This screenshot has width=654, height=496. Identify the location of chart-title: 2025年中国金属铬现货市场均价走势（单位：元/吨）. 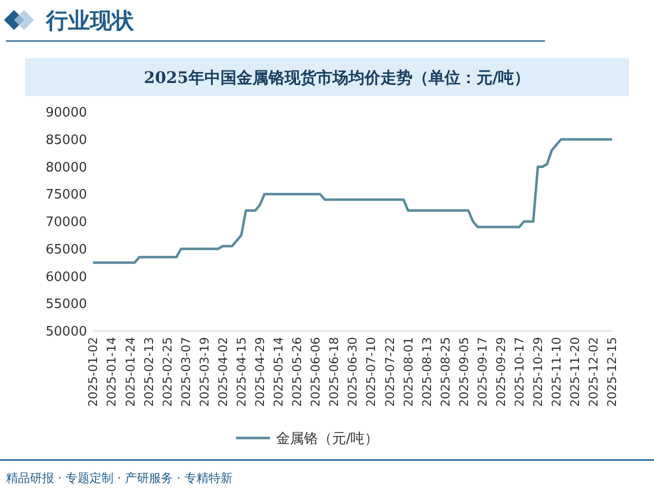
(337, 77).